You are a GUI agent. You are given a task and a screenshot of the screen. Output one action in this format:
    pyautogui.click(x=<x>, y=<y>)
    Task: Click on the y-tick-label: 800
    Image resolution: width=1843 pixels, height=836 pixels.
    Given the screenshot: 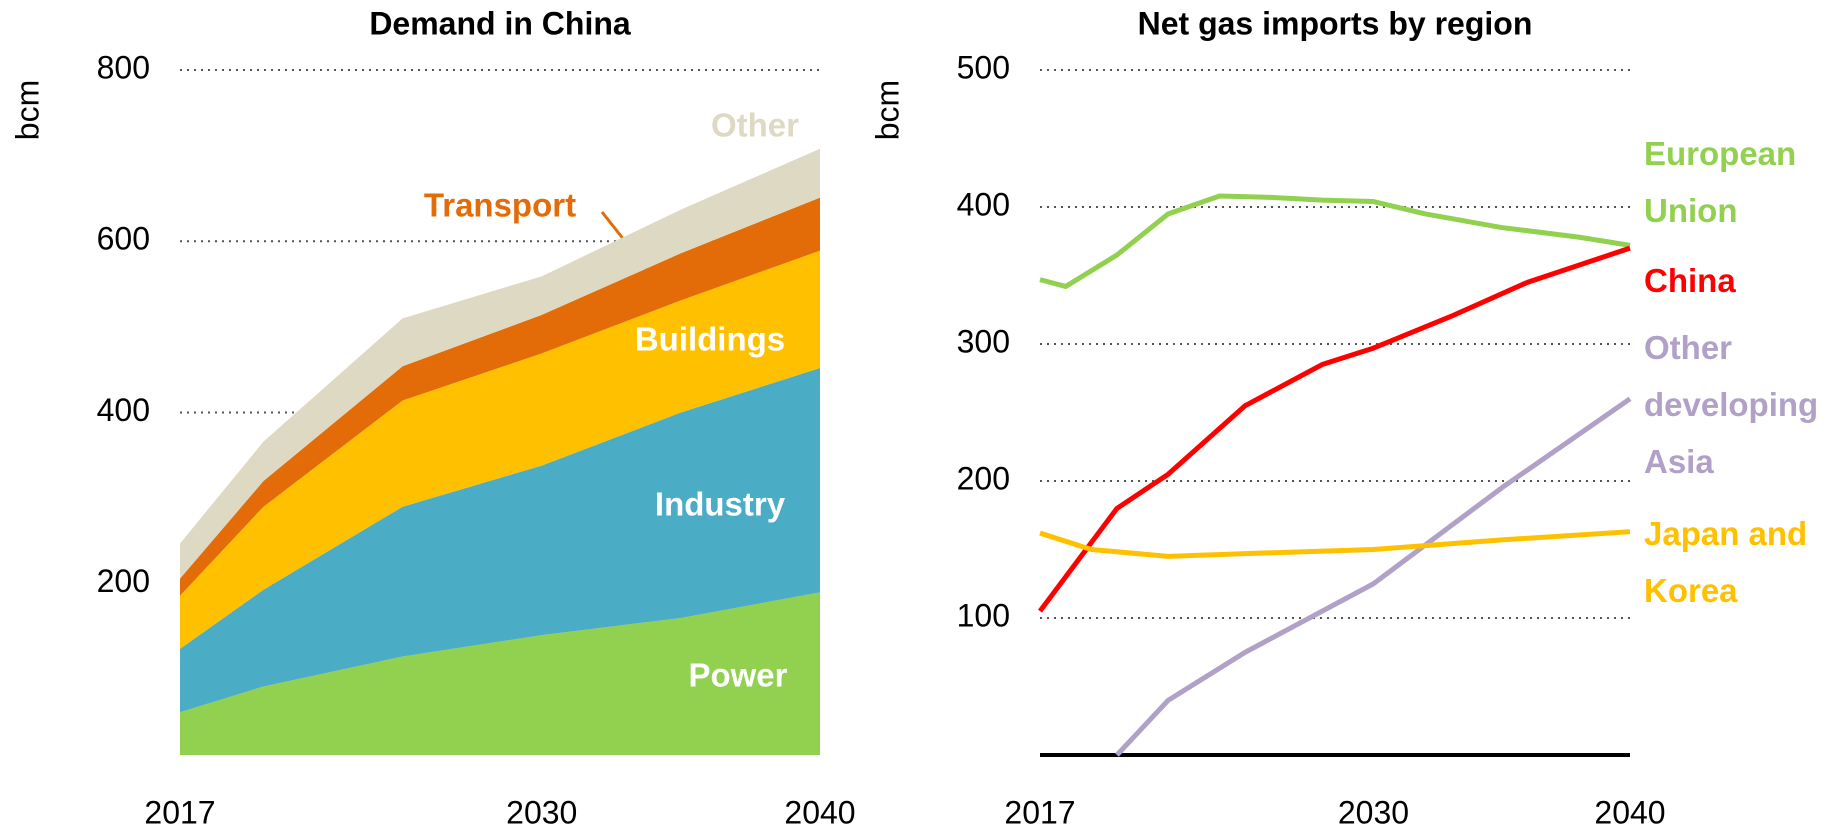 What is the action you would take?
    pyautogui.click(x=123, y=67)
    